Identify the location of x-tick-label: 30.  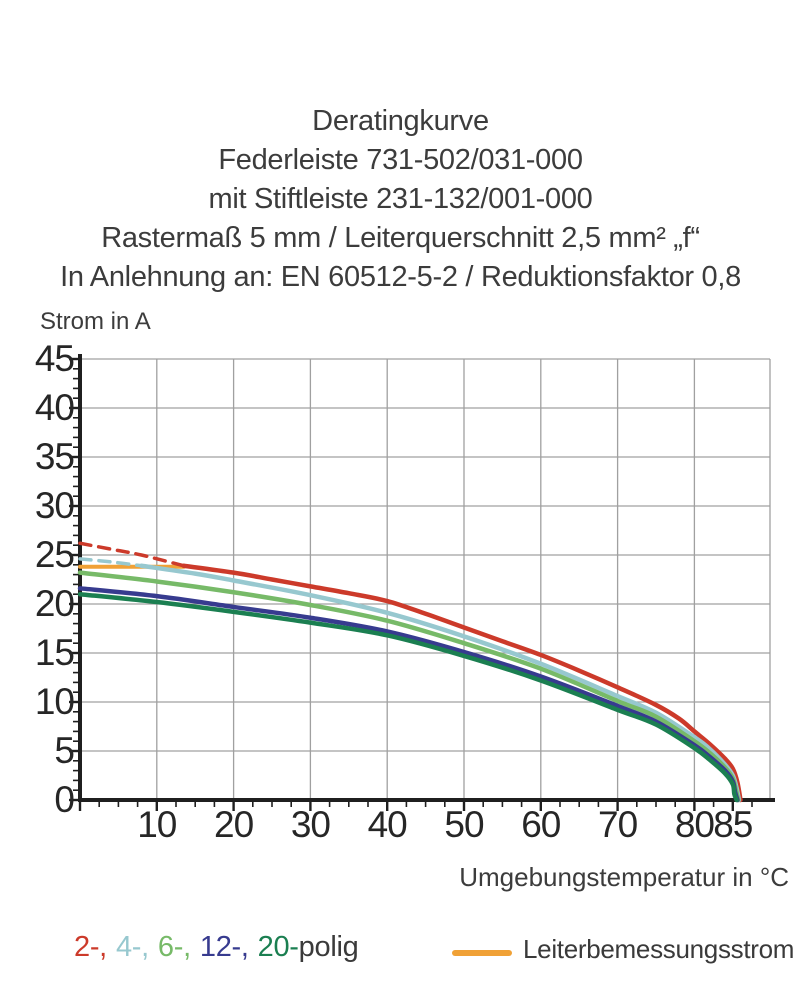
(310, 824).